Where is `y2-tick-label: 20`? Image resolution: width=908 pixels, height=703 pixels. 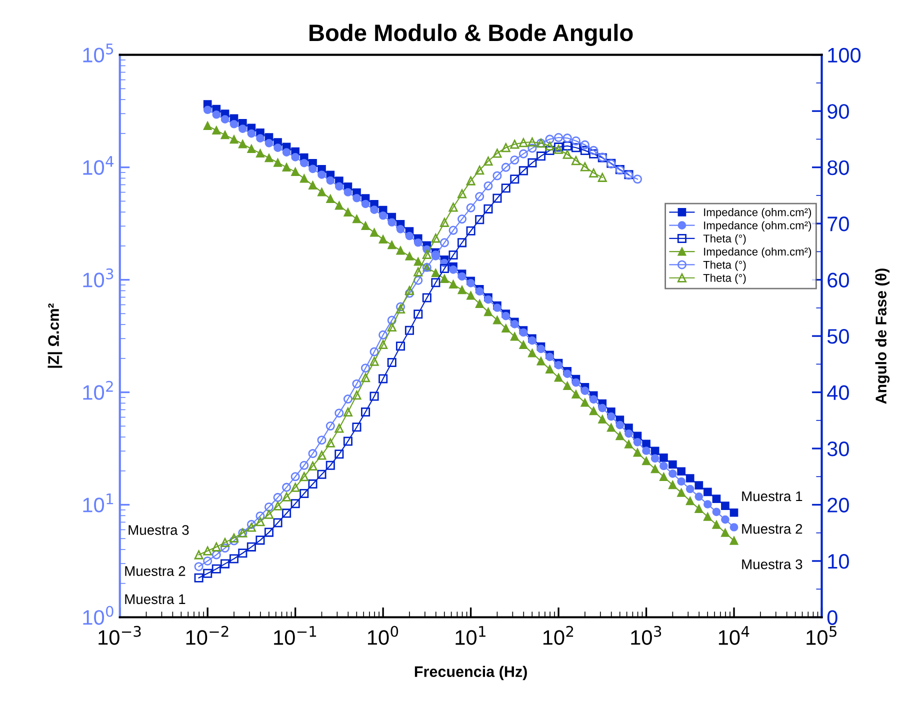
y2-tick-label: 20 is located at coordinates (838, 505).